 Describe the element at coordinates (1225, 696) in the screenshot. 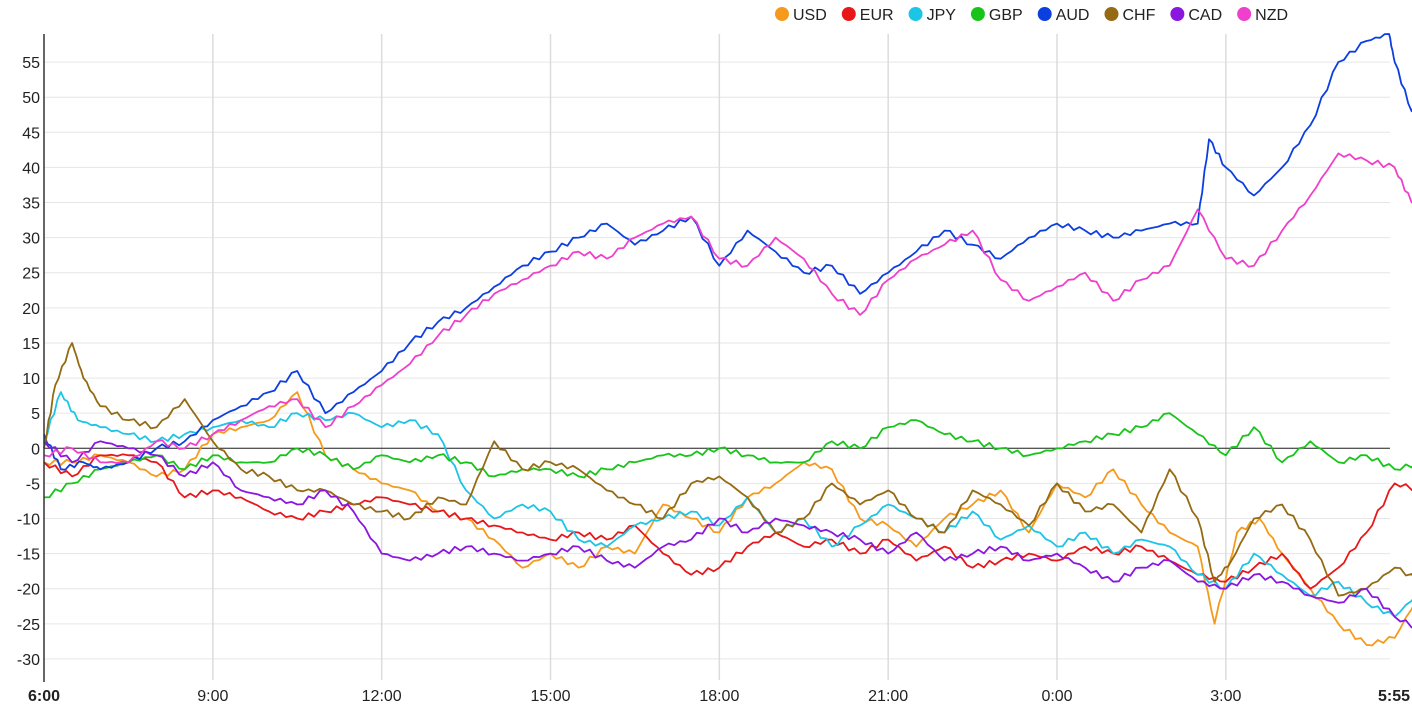

I see `x-tick-label: 3:00` at that location.